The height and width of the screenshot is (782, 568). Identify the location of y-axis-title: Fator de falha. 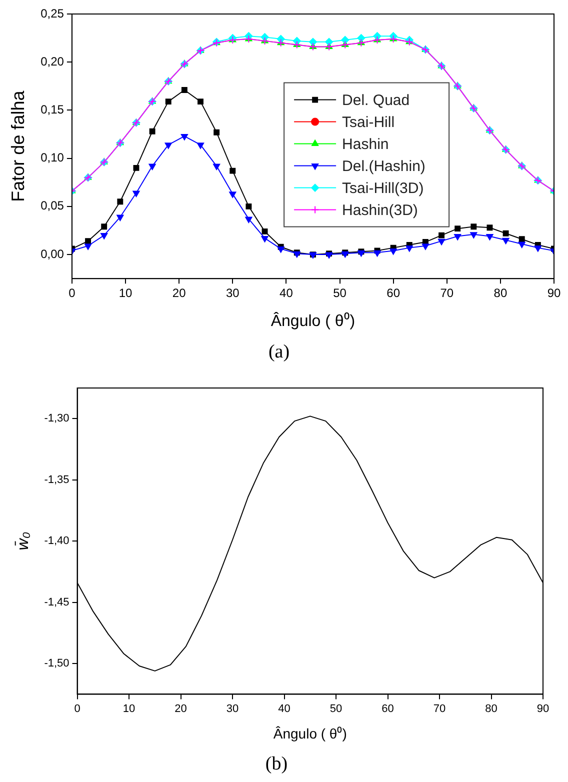
(18, 146).